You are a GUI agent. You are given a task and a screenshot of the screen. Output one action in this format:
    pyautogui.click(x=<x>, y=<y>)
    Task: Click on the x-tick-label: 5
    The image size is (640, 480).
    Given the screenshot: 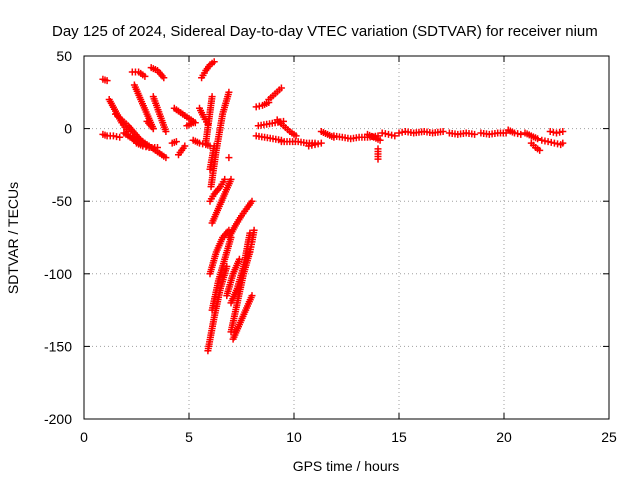 What is the action you would take?
    pyautogui.click(x=189, y=437)
    